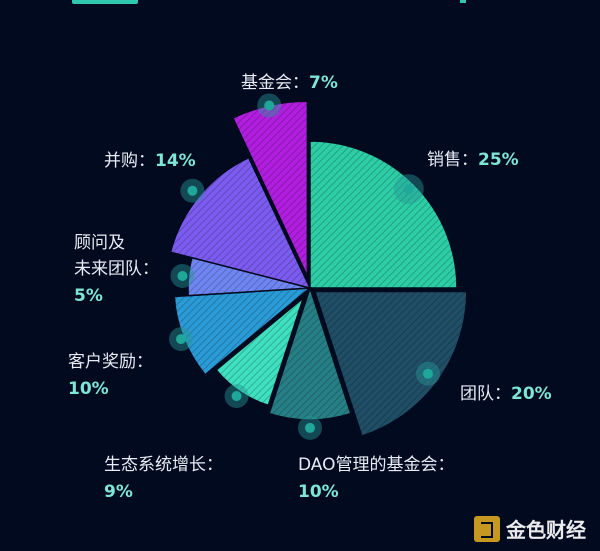 Image resolution: width=600 pixels, height=551 pixels. I want to click on slice-label-percent: 14%, so click(175, 161).